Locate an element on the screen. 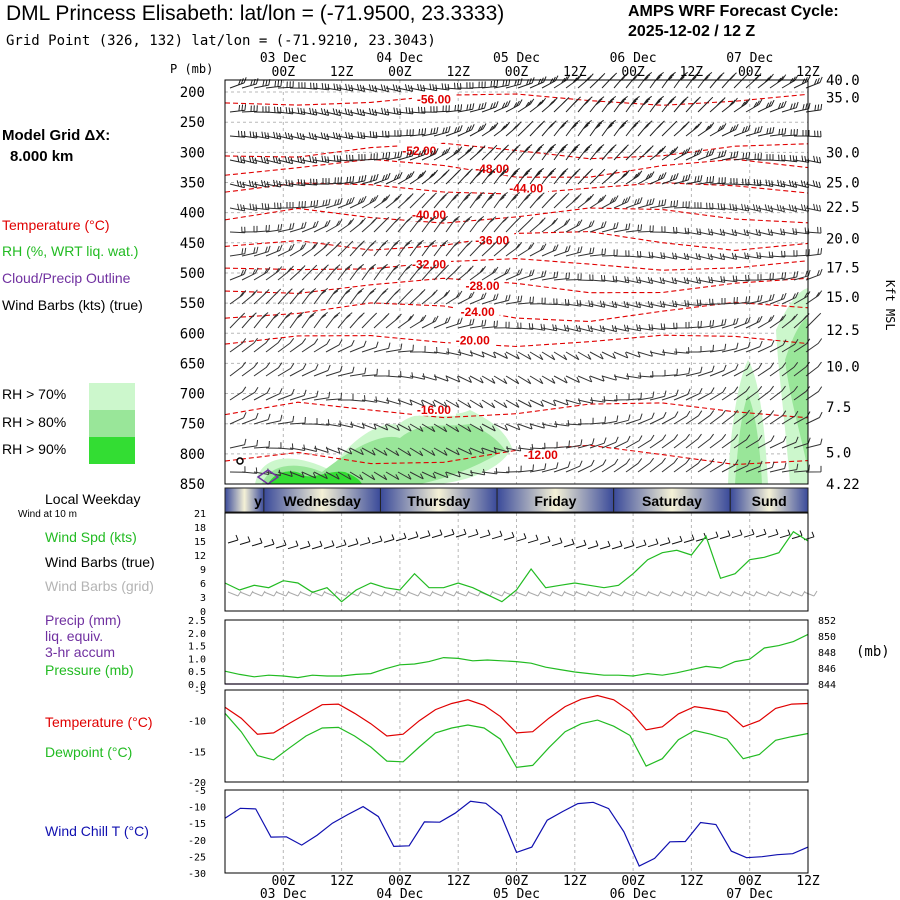 Image resolution: width=900 pixels, height=900 pixels. wind-height-note: Wind at 10 m is located at coordinates (47, 514).